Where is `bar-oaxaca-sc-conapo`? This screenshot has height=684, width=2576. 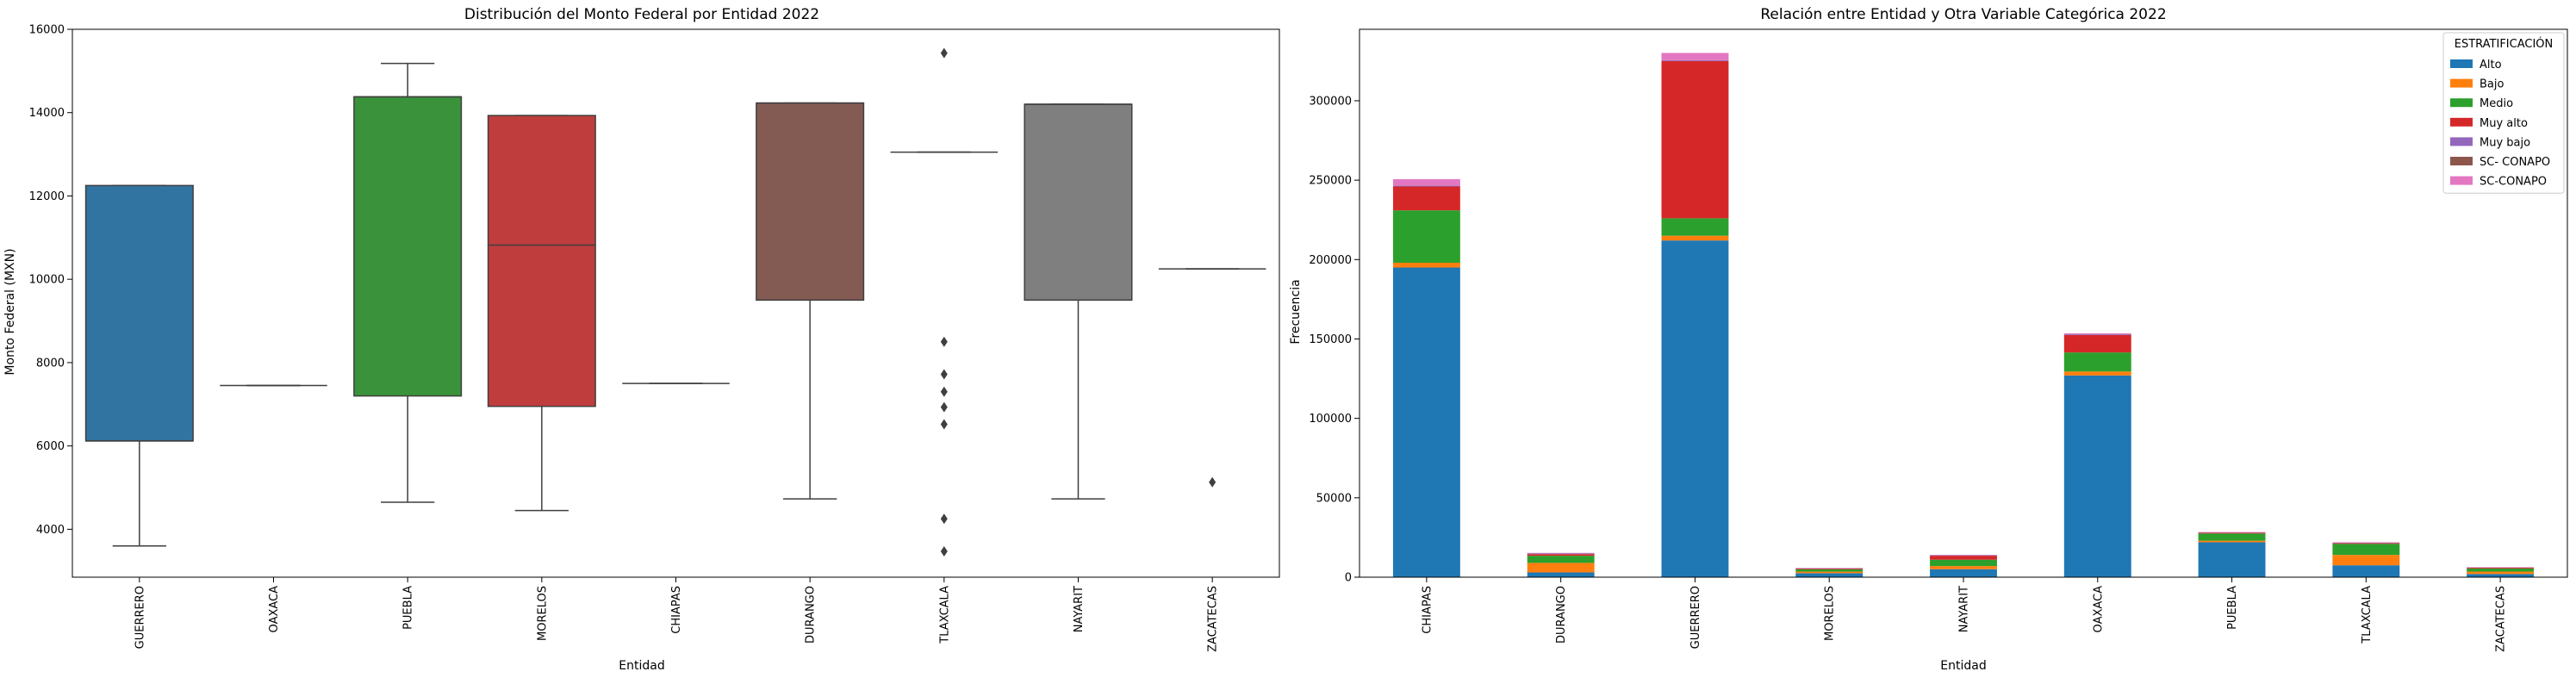
bar-oaxaca-sc-conapo is located at coordinates (2098, 333).